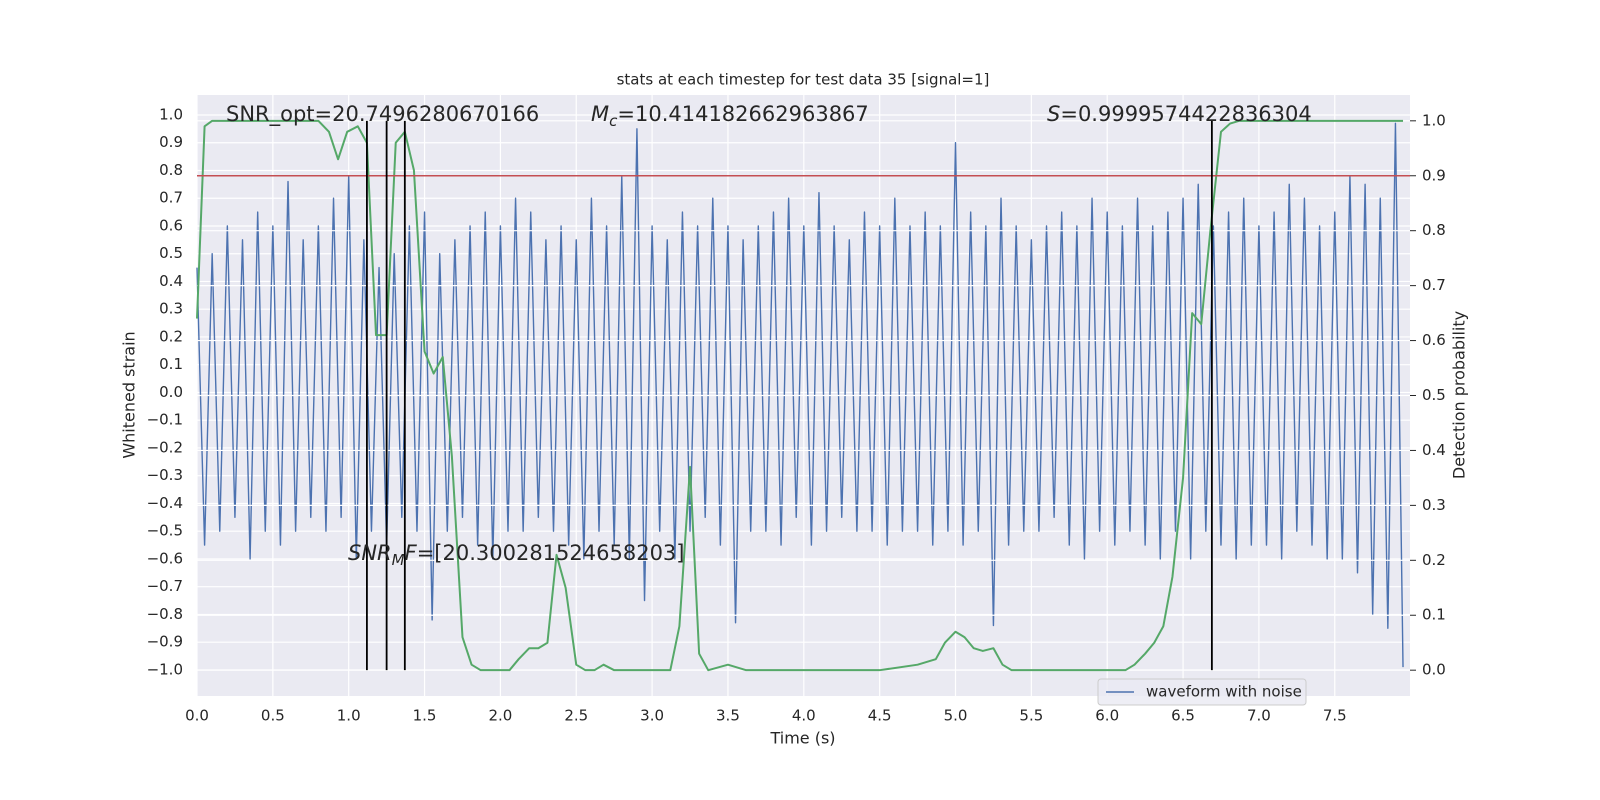 This screenshot has width=1600, height=800. What do you see at coordinates (500, 716) in the screenshot?
I see `x-tick-label: 2.0` at bounding box center [500, 716].